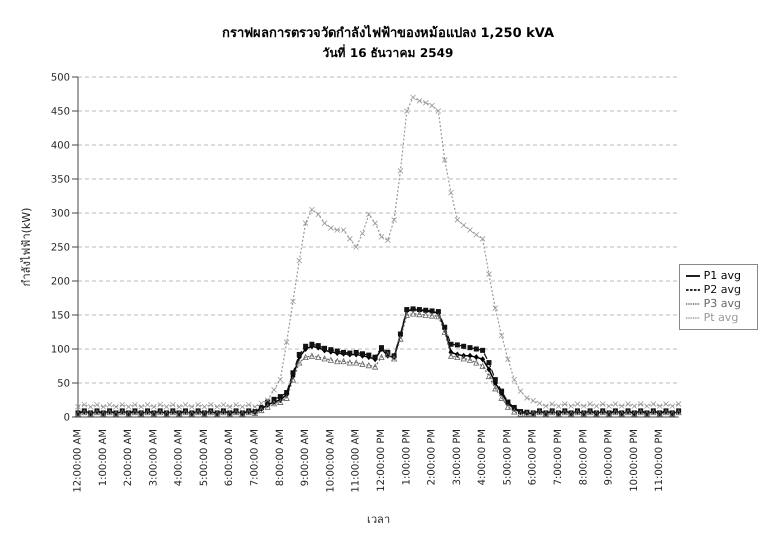 The image size is (778, 535). What do you see at coordinates (558, 457) in the screenshot?
I see `x-tick-label: 7:00:00 PM` at bounding box center [558, 457].